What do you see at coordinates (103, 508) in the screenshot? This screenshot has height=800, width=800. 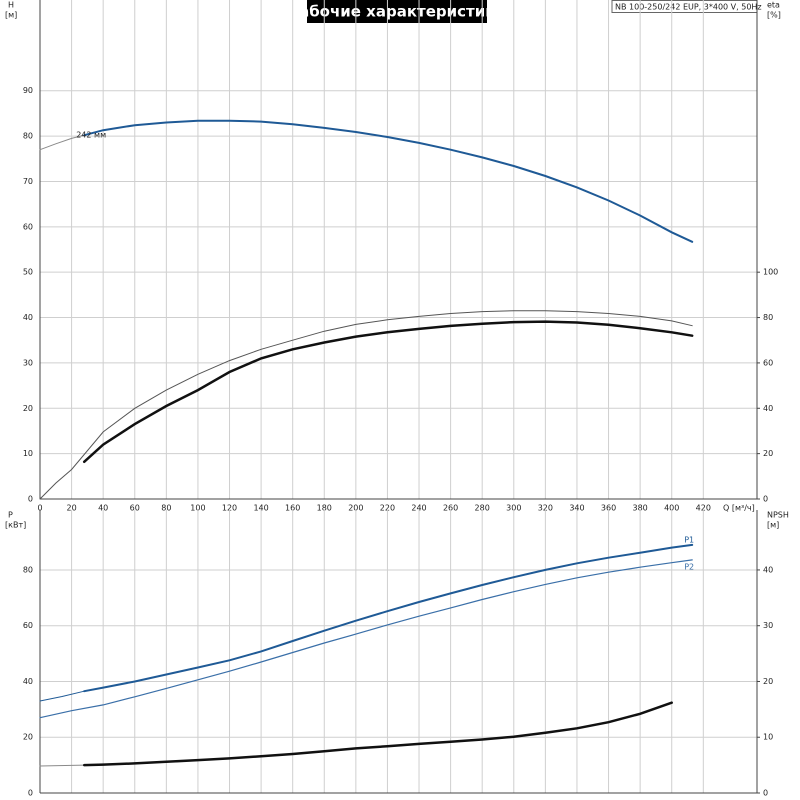 I see `x-tick-label: 40` at bounding box center [103, 508].